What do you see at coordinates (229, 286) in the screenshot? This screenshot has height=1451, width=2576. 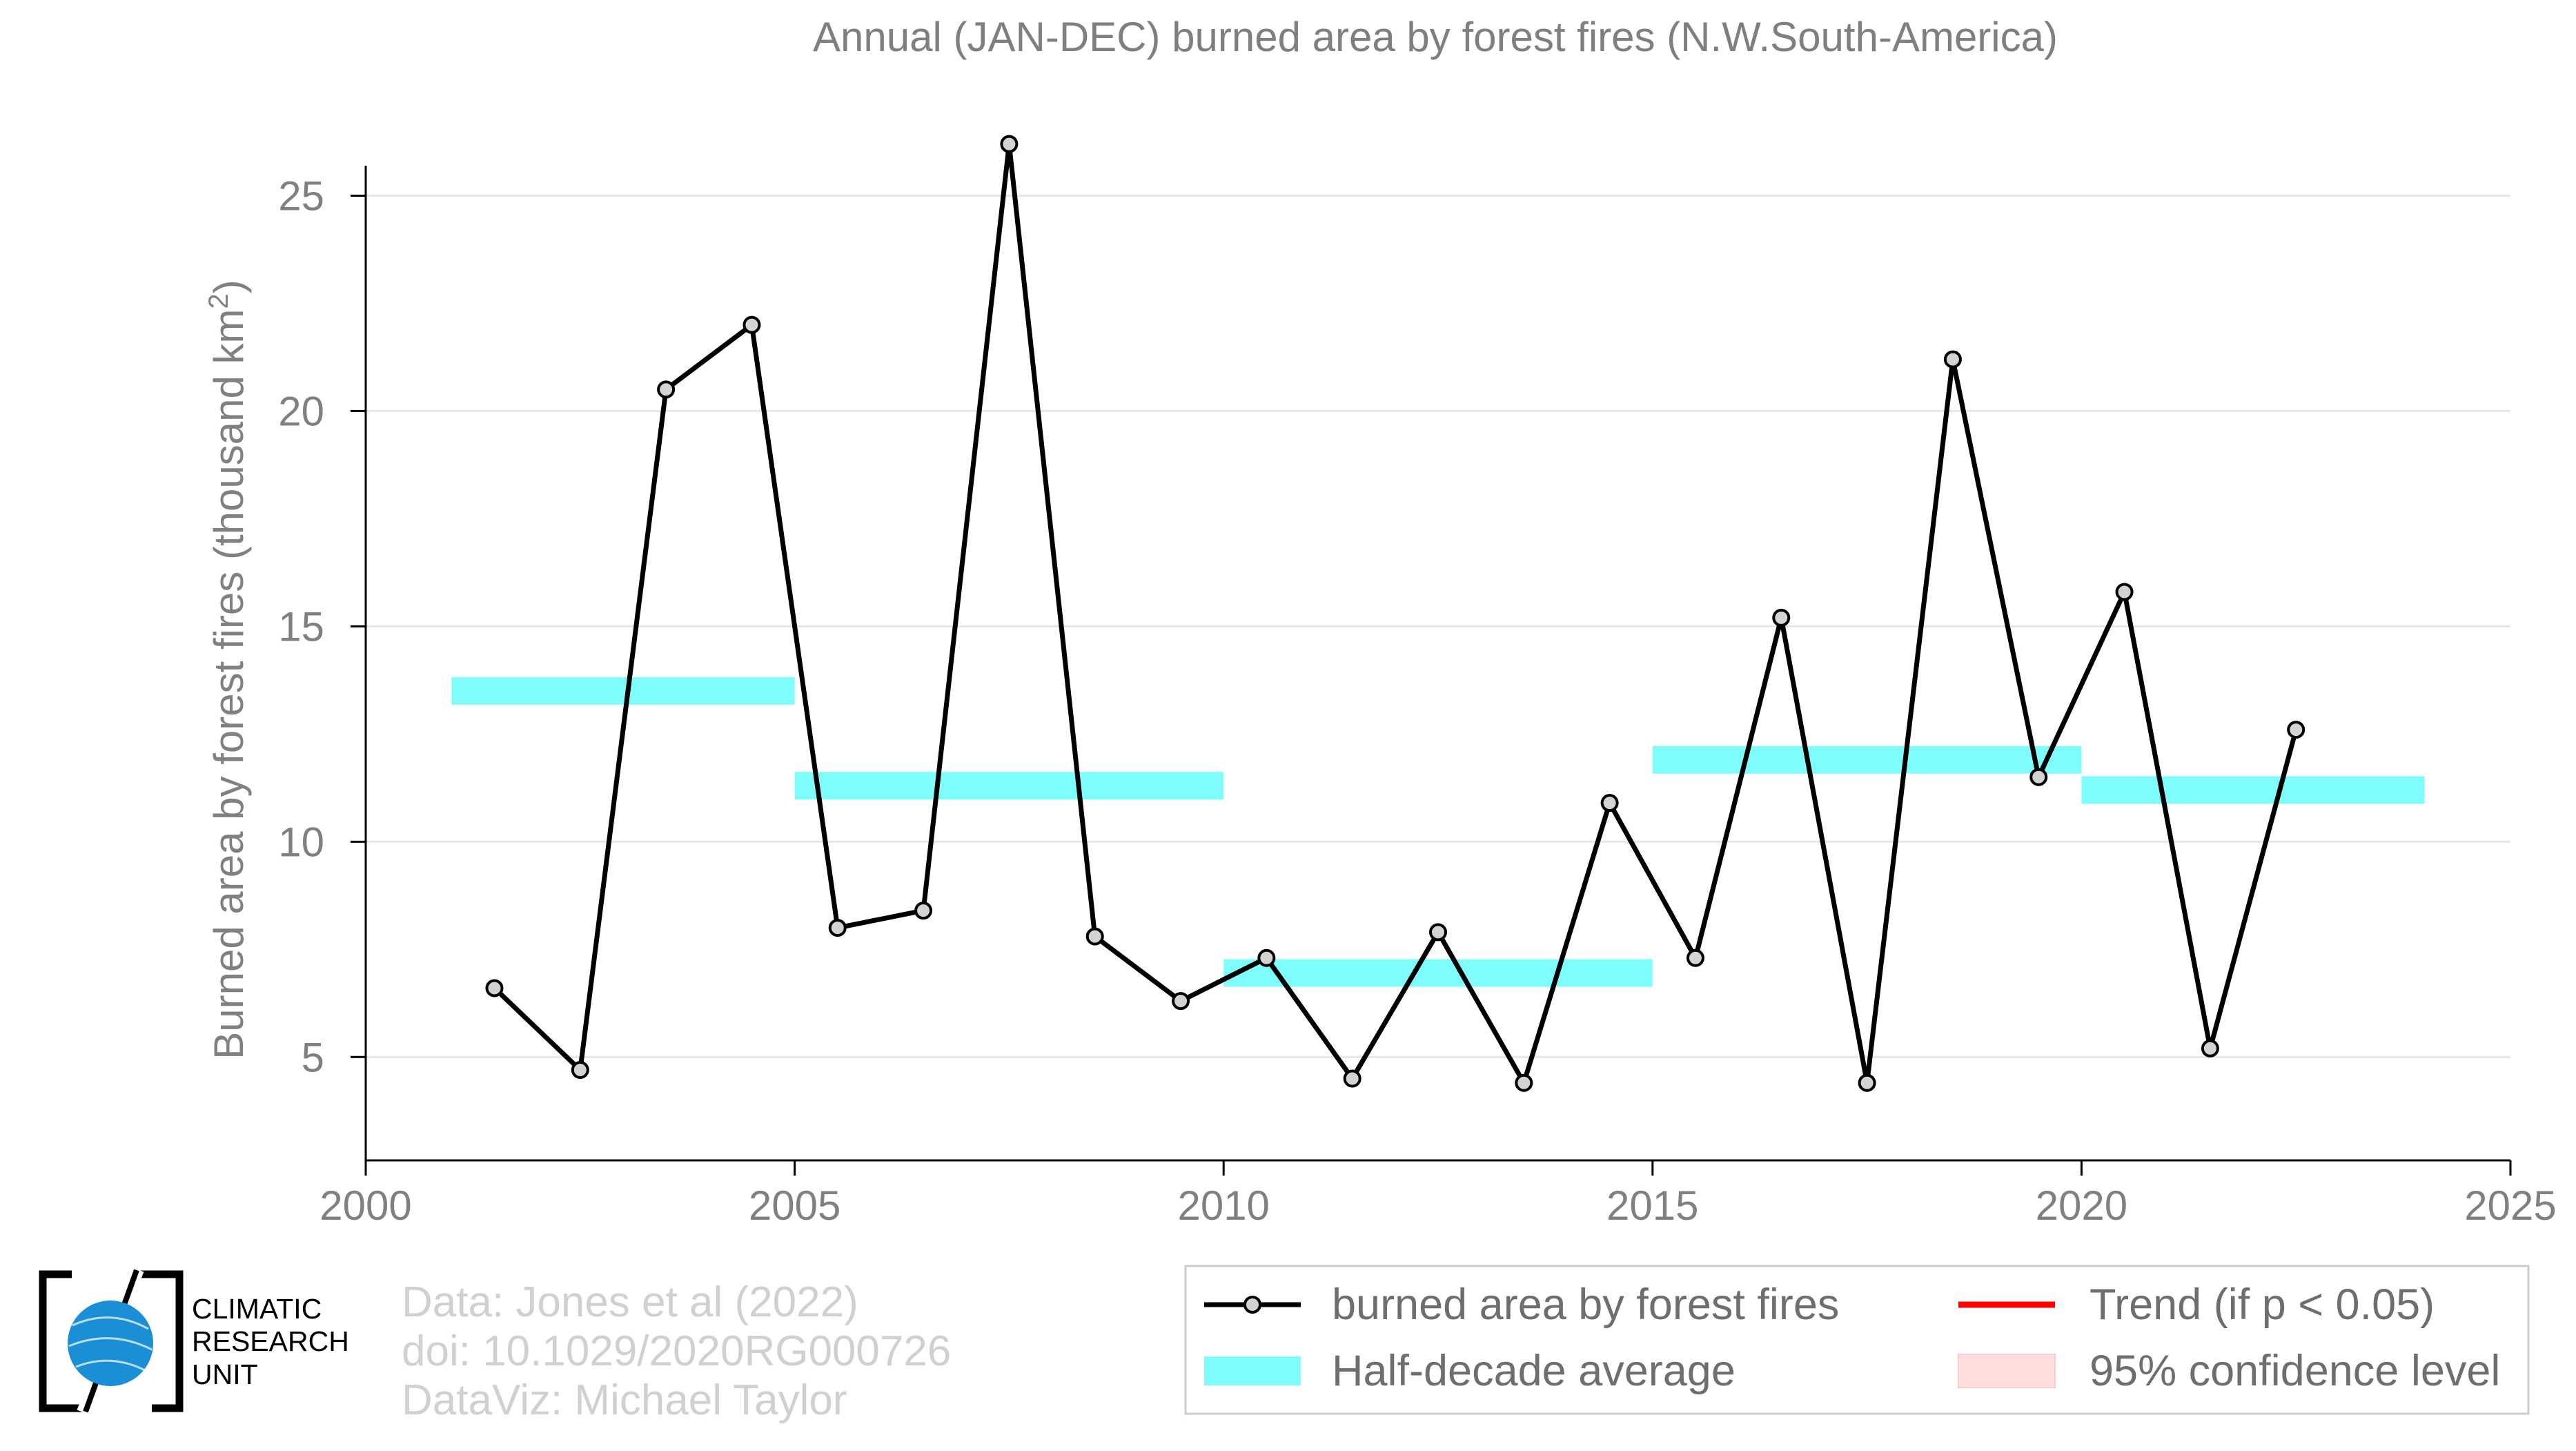 I see `y-axis-label-close: )` at bounding box center [229, 286].